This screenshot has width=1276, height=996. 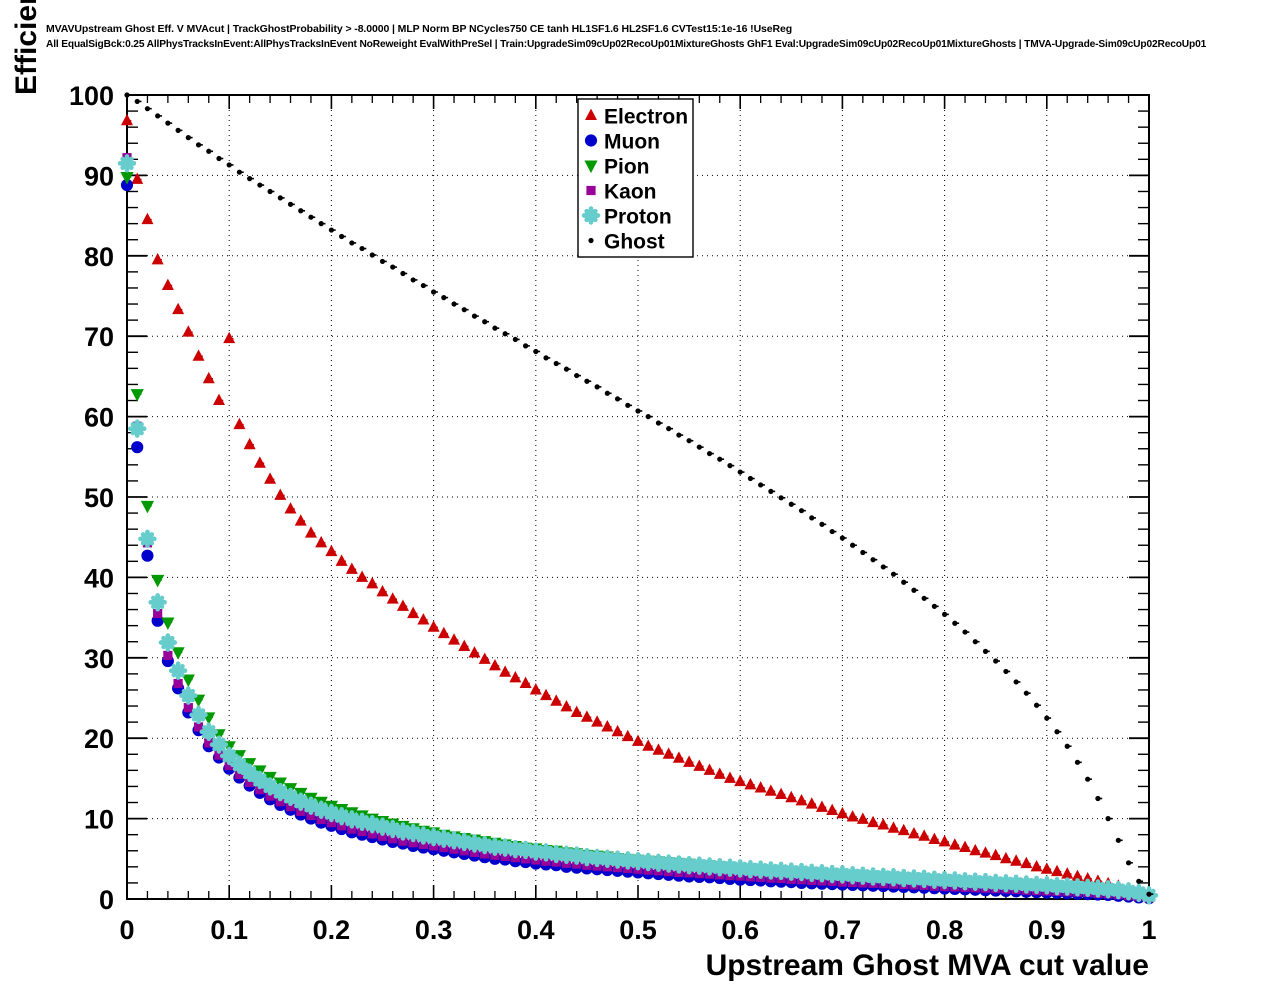 I want to click on legend-item-proton: Proton, so click(x=626, y=217).